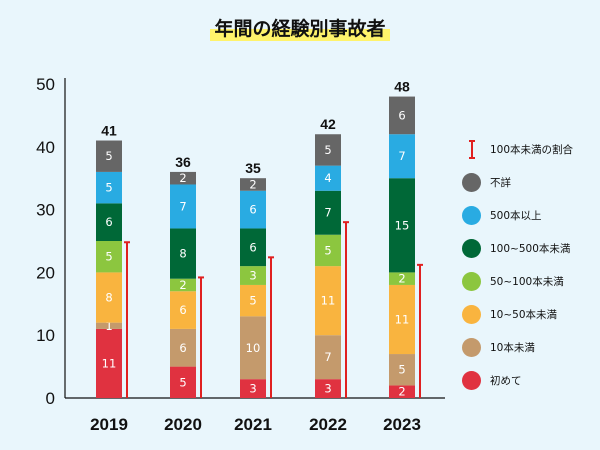 Image resolution: width=600 pixels, height=450 pixels. Describe the element at coordinates (402, 87) in the screenshot. I see `bar-total-label: 48` at that location.